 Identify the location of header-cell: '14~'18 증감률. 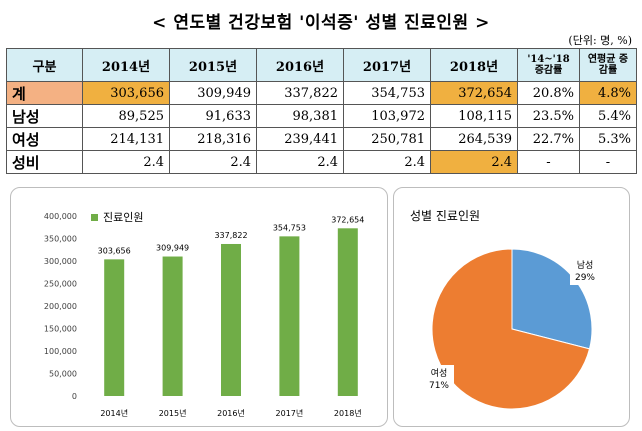
(548, 65).